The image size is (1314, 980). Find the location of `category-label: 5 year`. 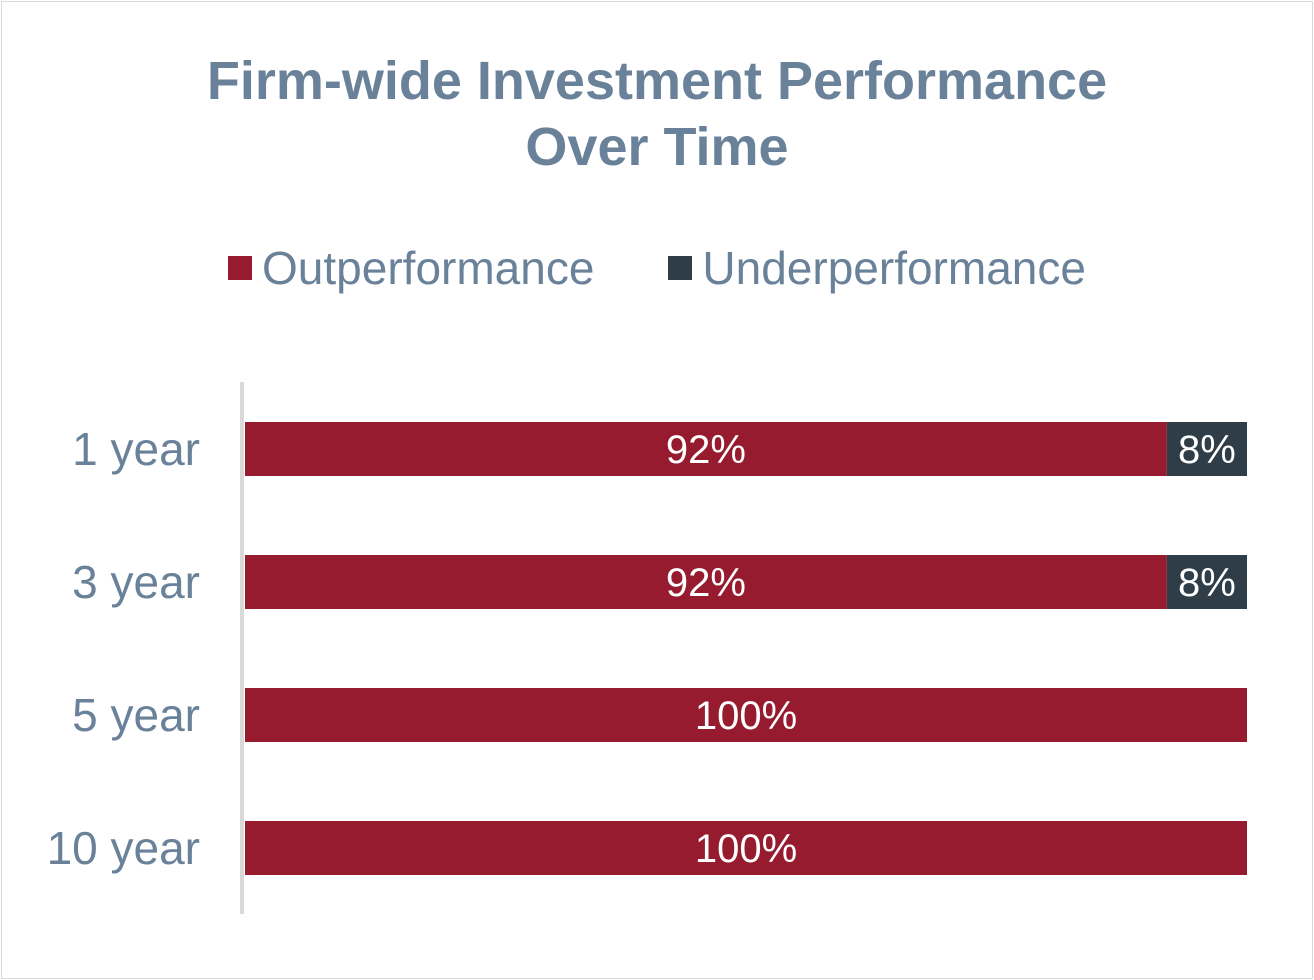

category-label: 5 year is located at coordinates (136, 715).